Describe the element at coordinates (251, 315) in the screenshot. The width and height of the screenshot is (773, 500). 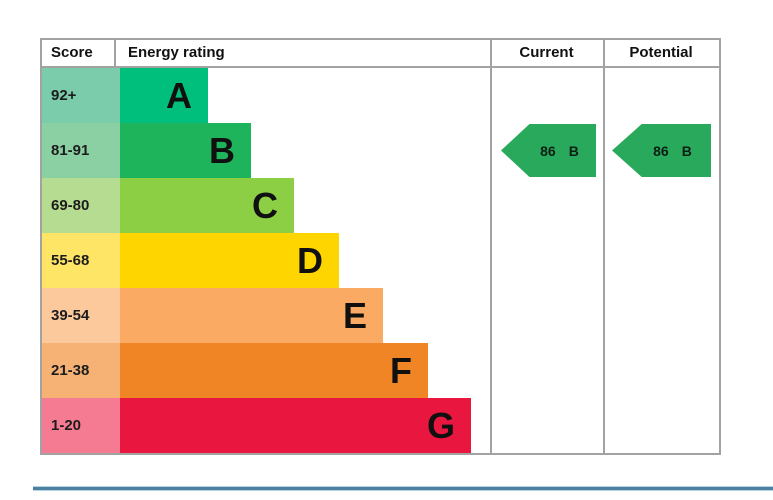
I see `energy-band-bar-e: E` at that location.